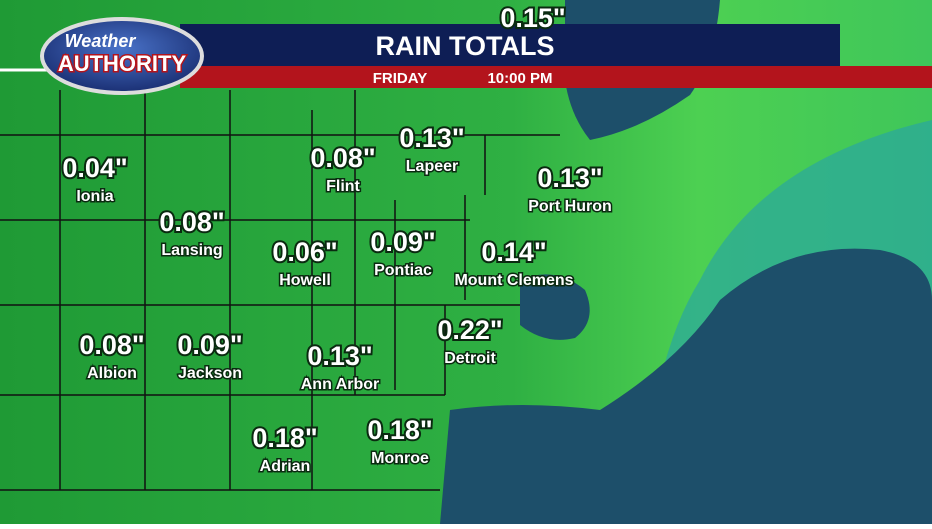  What do you see at coordinates (122, 63) in the screenshot?
I see `logo-bottom: AUTHORITY` at bounding box center [122, 63].